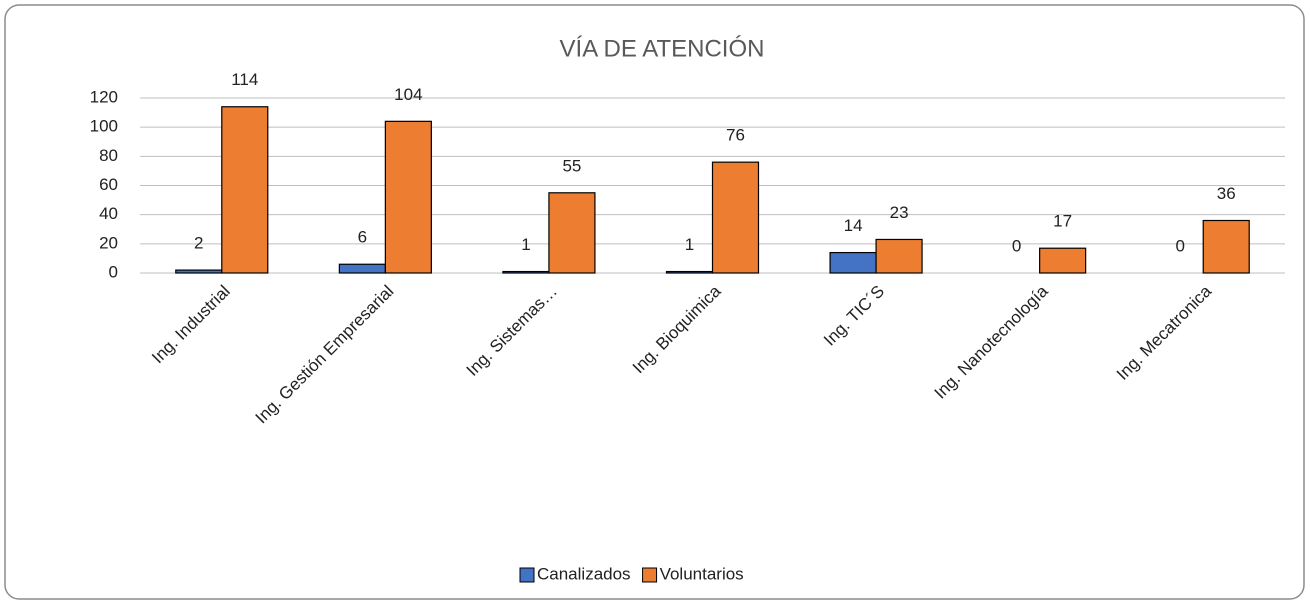  Describe the element at coordinates (571, 165) in the screenshot. I see `data-label: 55` at that location.